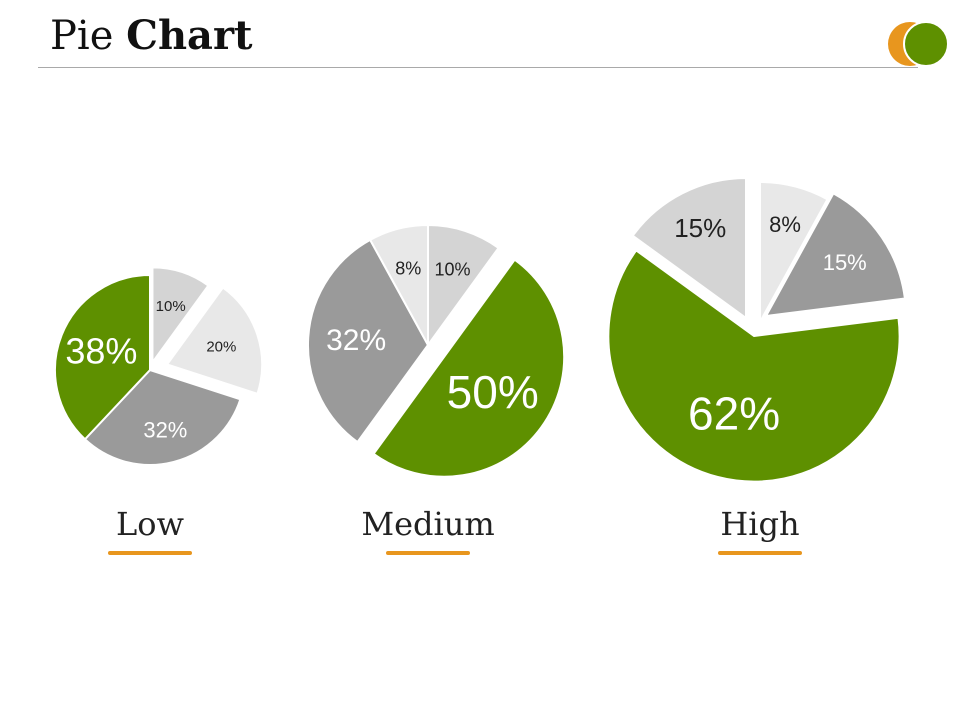 This screenshot has width=960, height=720. I want to click on pie-label-low: Low, so click(150, 524).